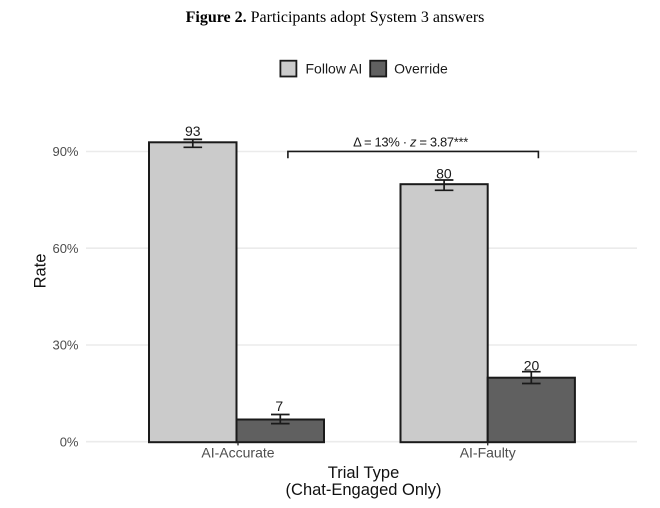 This screenshot has height=508, width=660. I want to click on svg-text: Follow AI, so click(334, 69).